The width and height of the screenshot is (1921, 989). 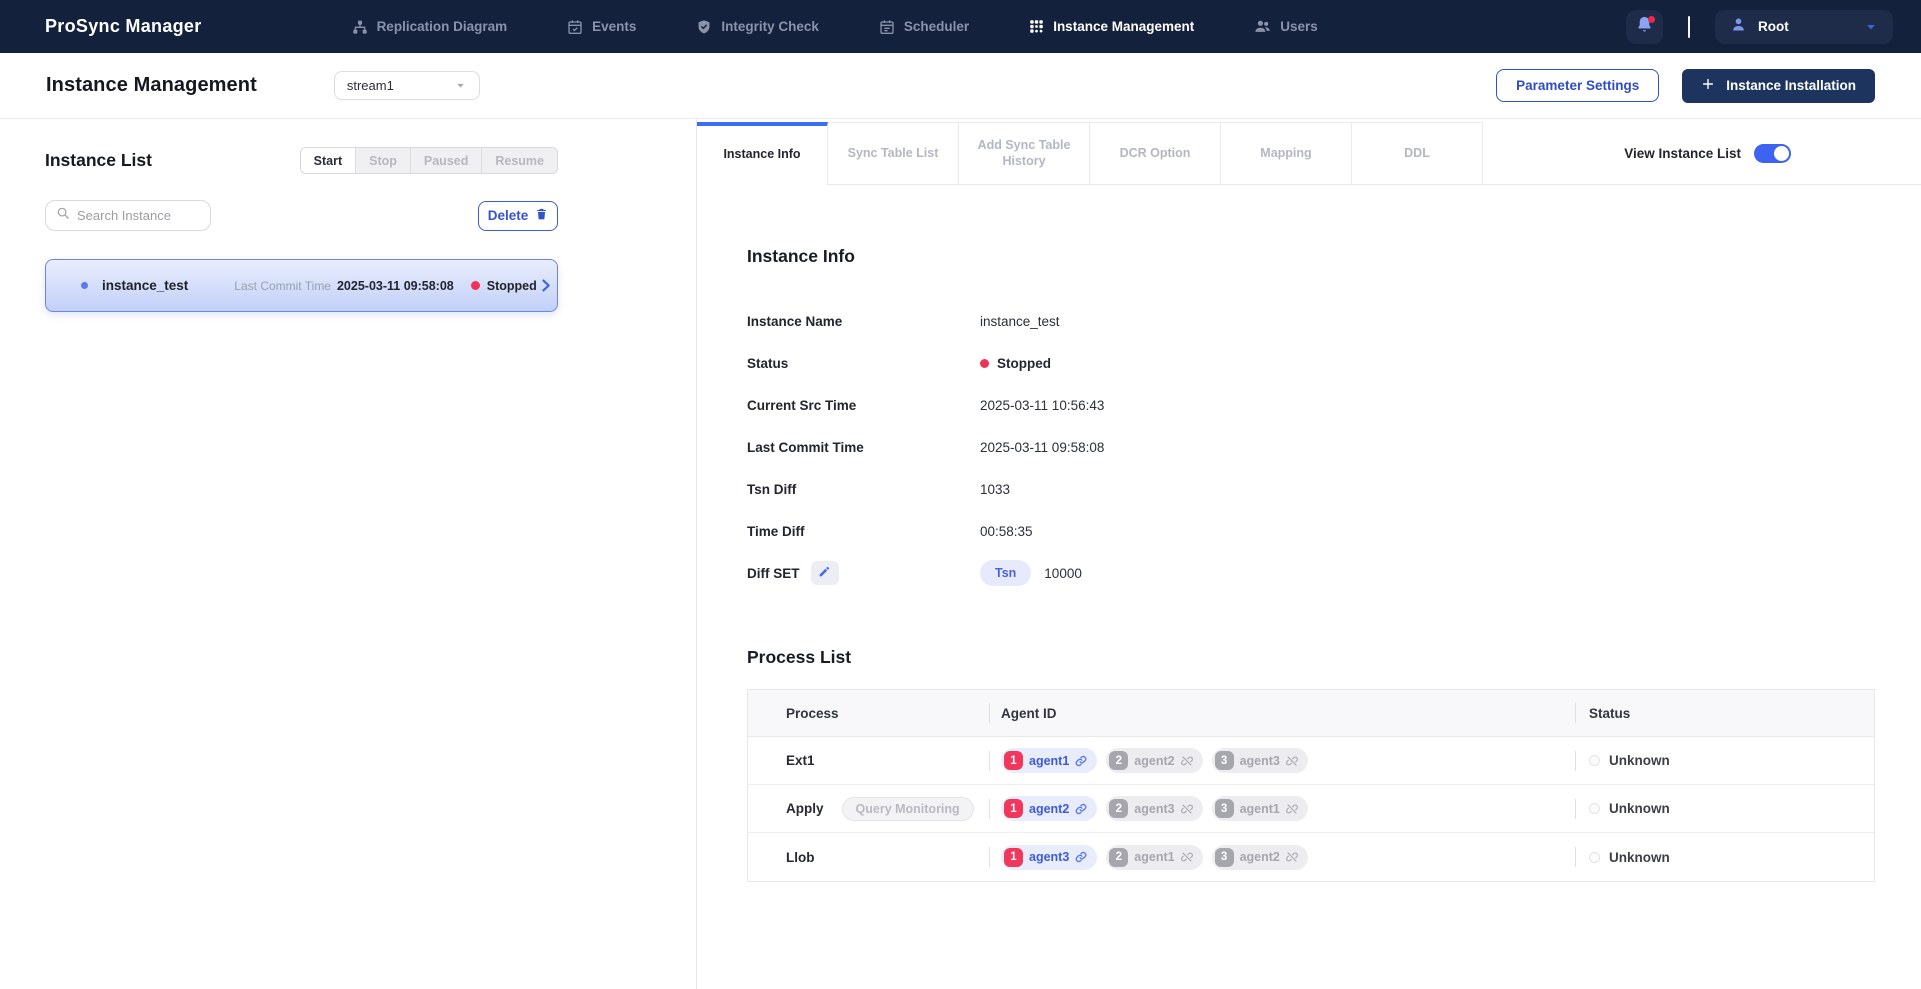 I want to click on navbar-right: Root, so click(x=1759, y=26).